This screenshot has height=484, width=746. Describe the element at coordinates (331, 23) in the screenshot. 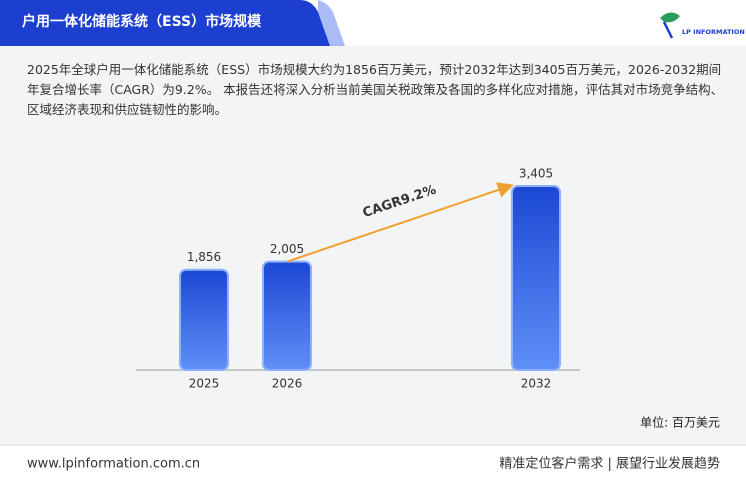

I see `header-accent` at that location.